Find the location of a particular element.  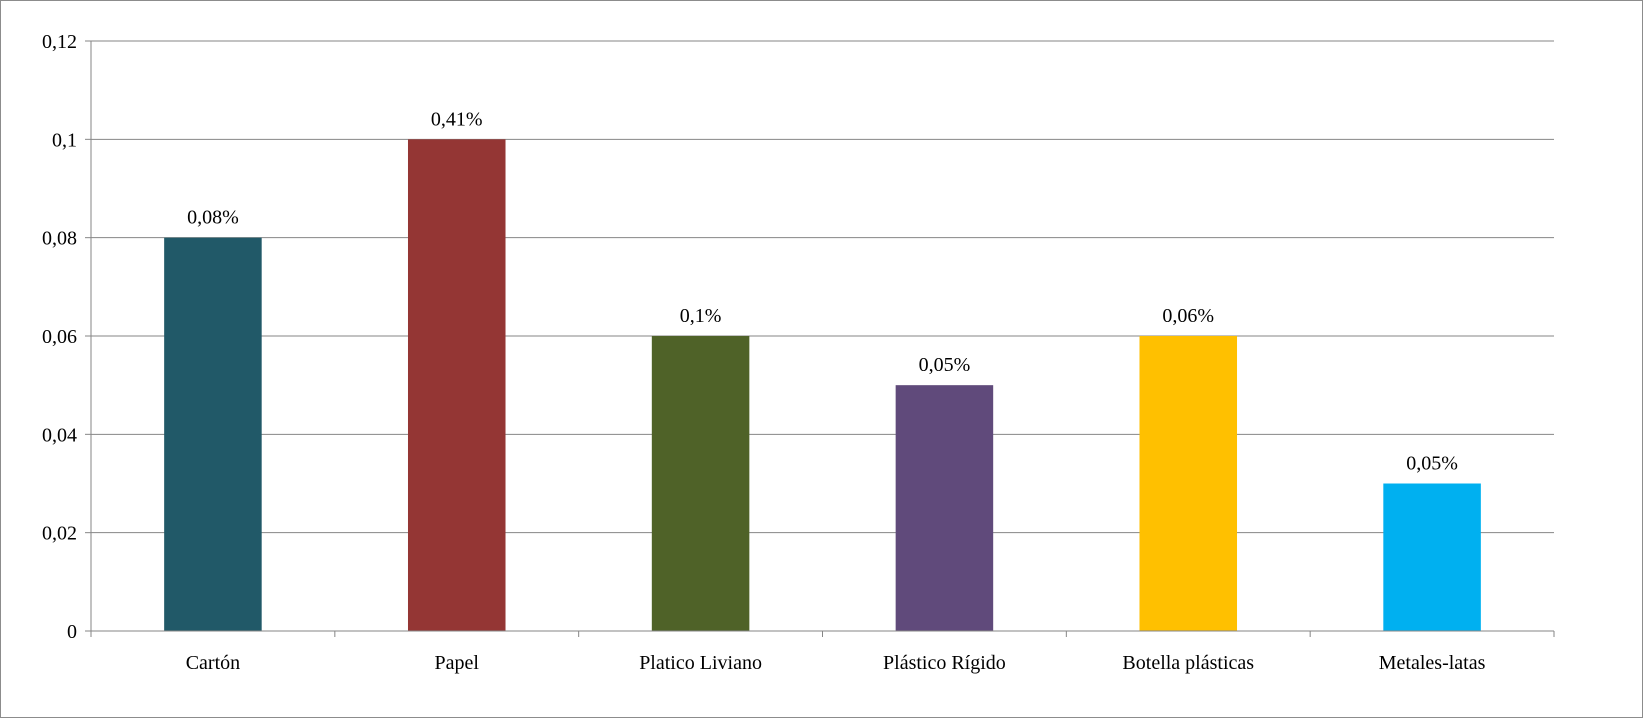

x-tick-label: Metales-latas is located at coordinates (1432, 663).